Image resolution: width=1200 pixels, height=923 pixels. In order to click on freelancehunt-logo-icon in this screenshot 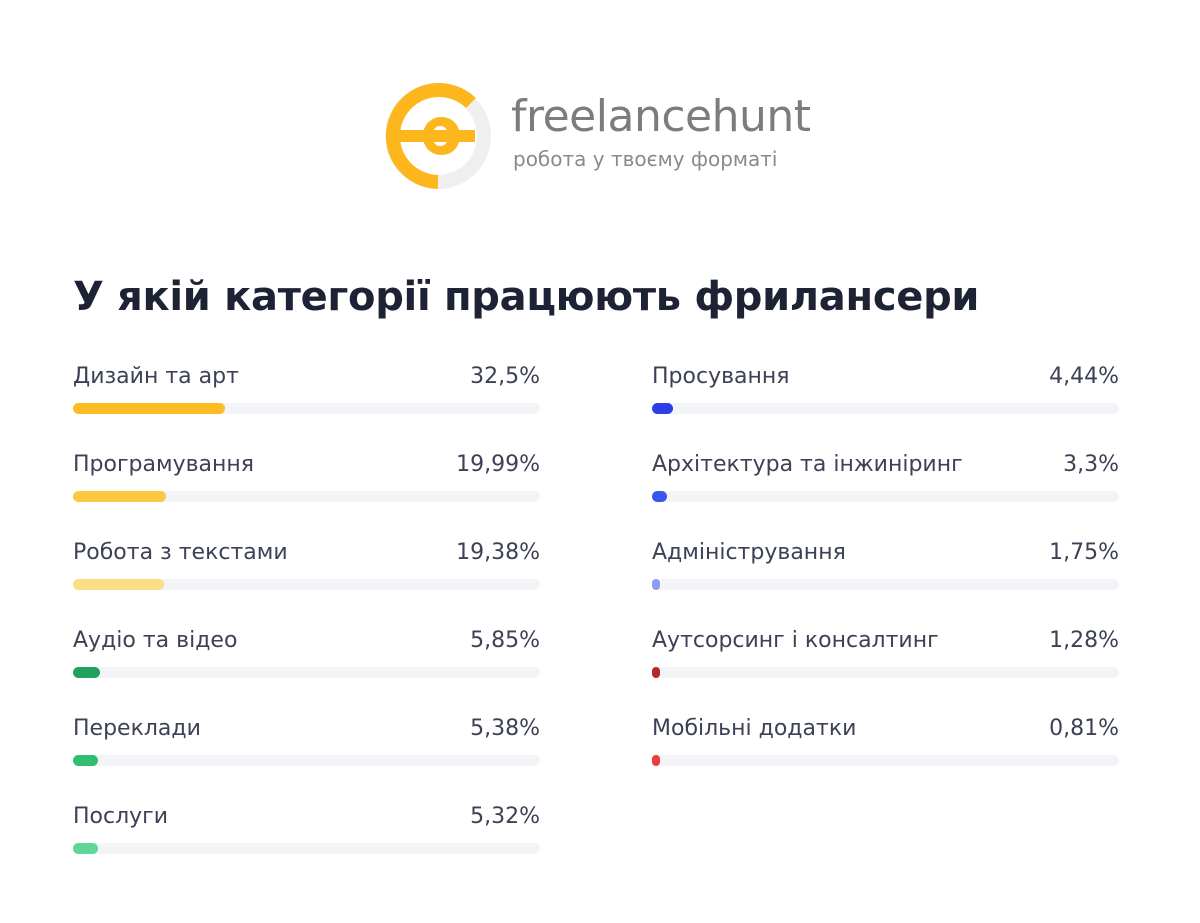, I will do `click(438, 136)`.